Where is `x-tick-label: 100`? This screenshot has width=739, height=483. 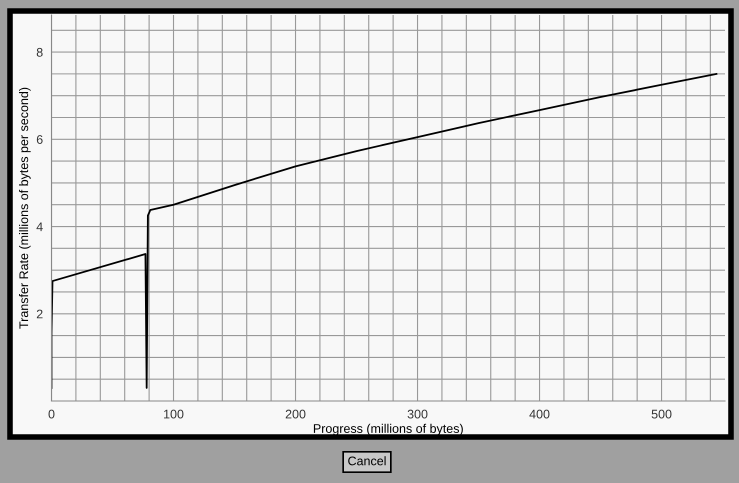
x-tick-label: 100 is located at coordinates (174, 414).